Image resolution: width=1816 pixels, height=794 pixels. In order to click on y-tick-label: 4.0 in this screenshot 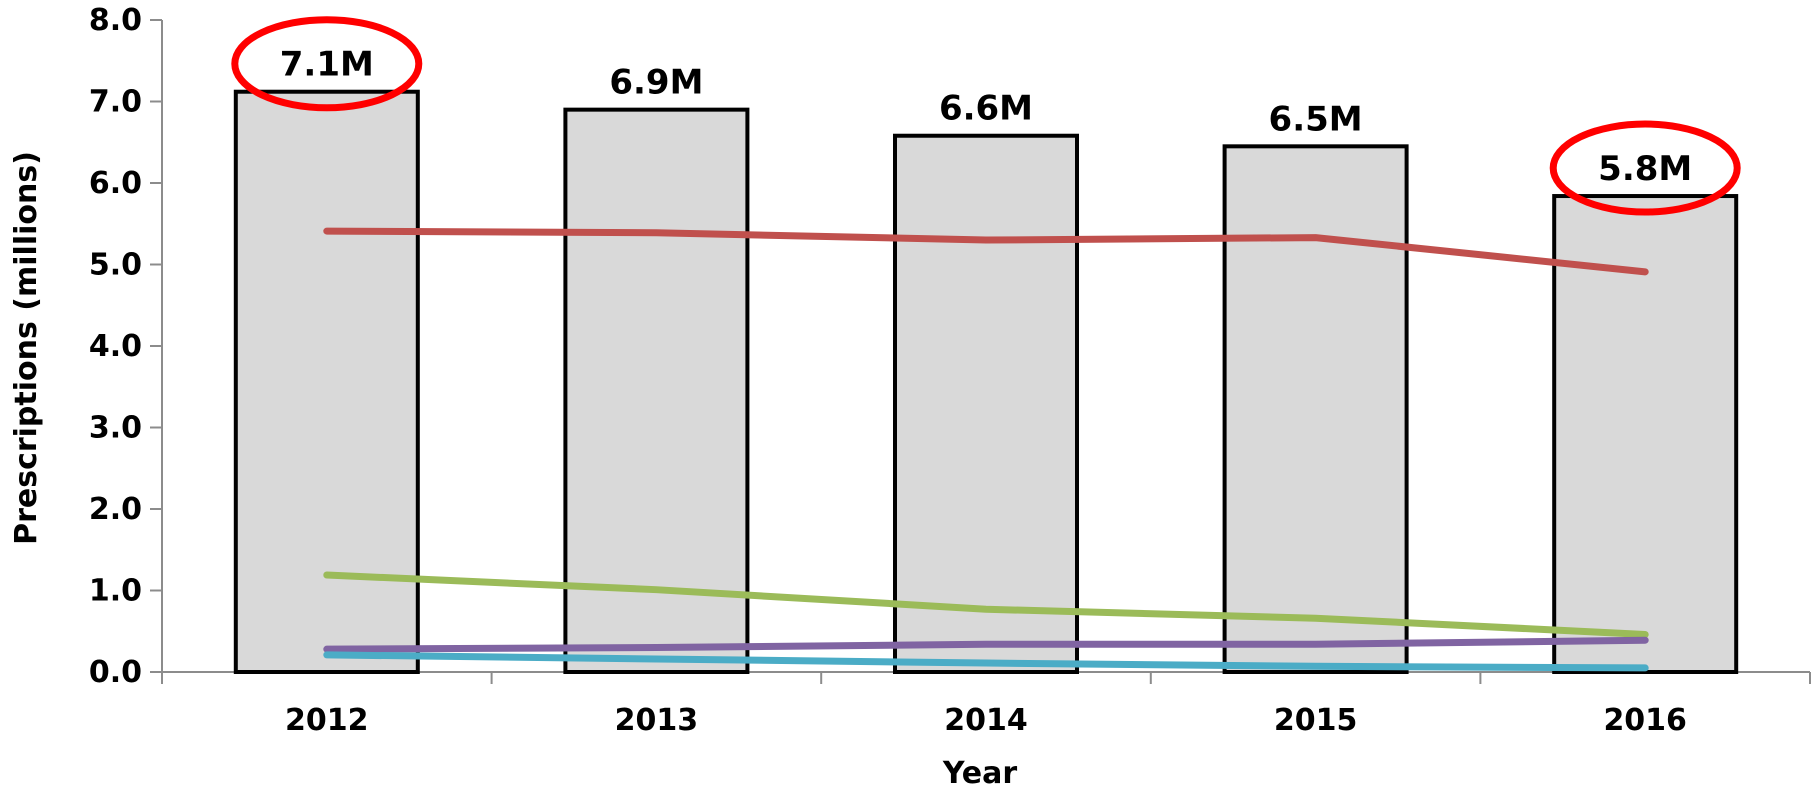, I will do `click(115, 346)`.